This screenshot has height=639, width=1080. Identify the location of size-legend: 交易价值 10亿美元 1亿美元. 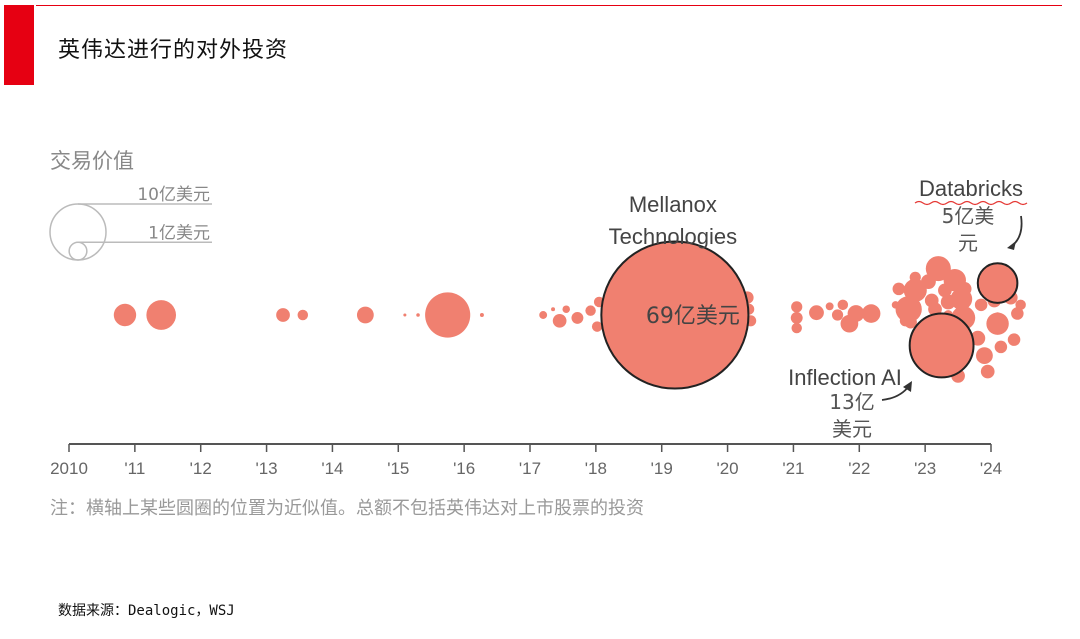
(130, 205).